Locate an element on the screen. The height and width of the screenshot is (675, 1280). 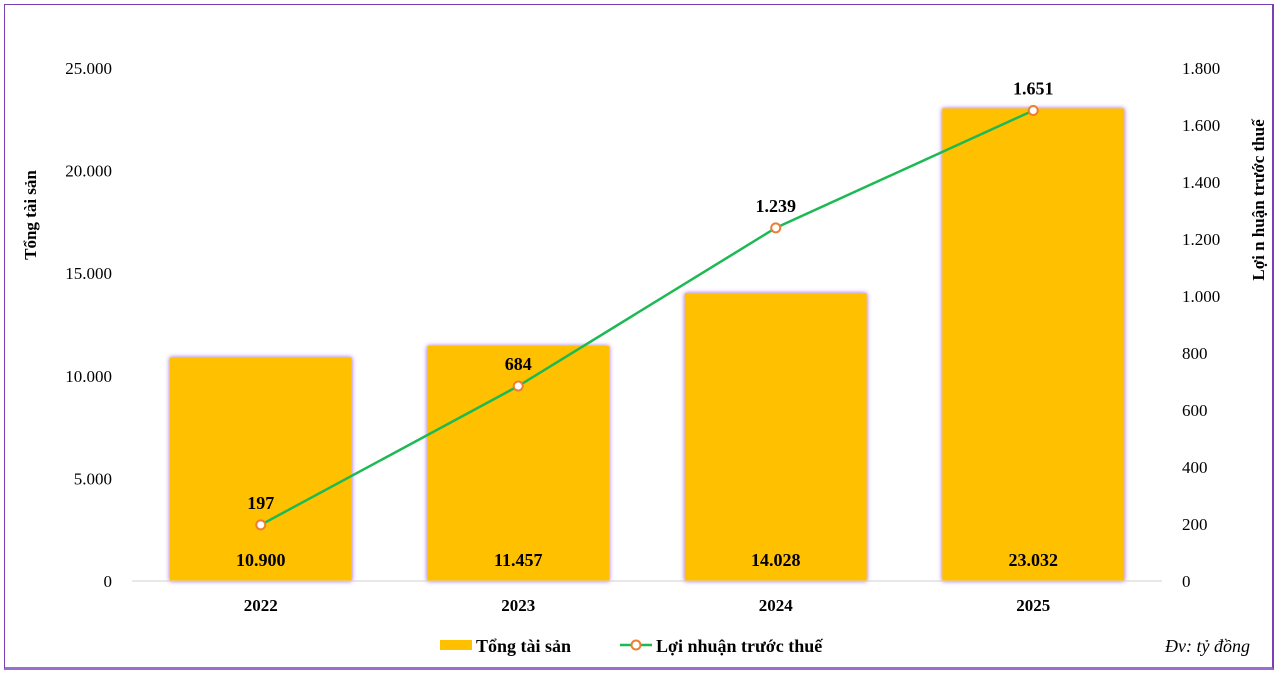
line-data-label: 197 is located at coordinates (260, 503).